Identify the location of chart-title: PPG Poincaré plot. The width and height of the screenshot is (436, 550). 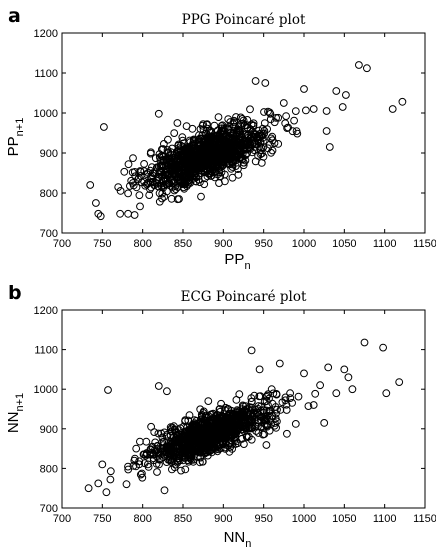
(244, 20).